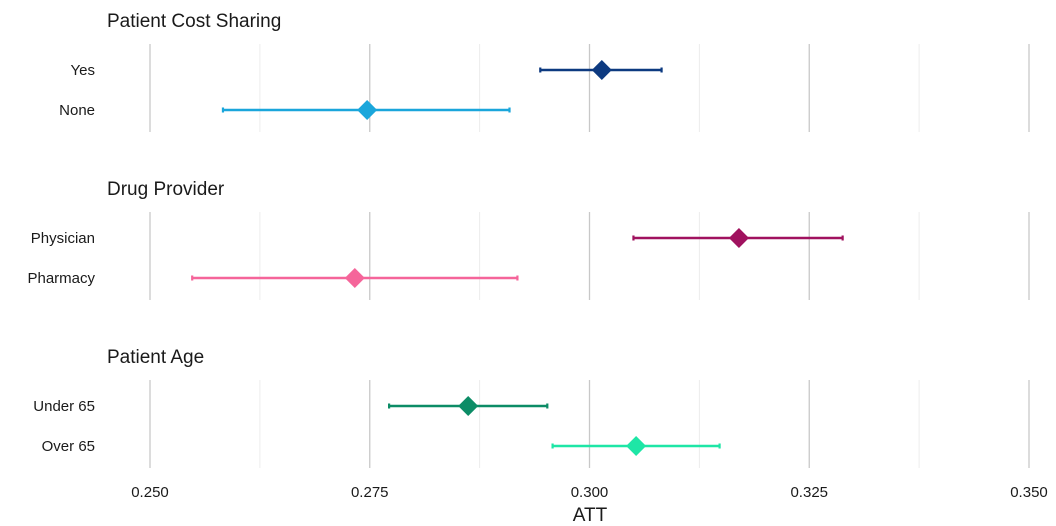 The height and width of the screenshot is (526, 1056). What do you see at coordinates (63, 238) in the screenshot?
I see `row-label: Physician` at bounding box center [63, 238].